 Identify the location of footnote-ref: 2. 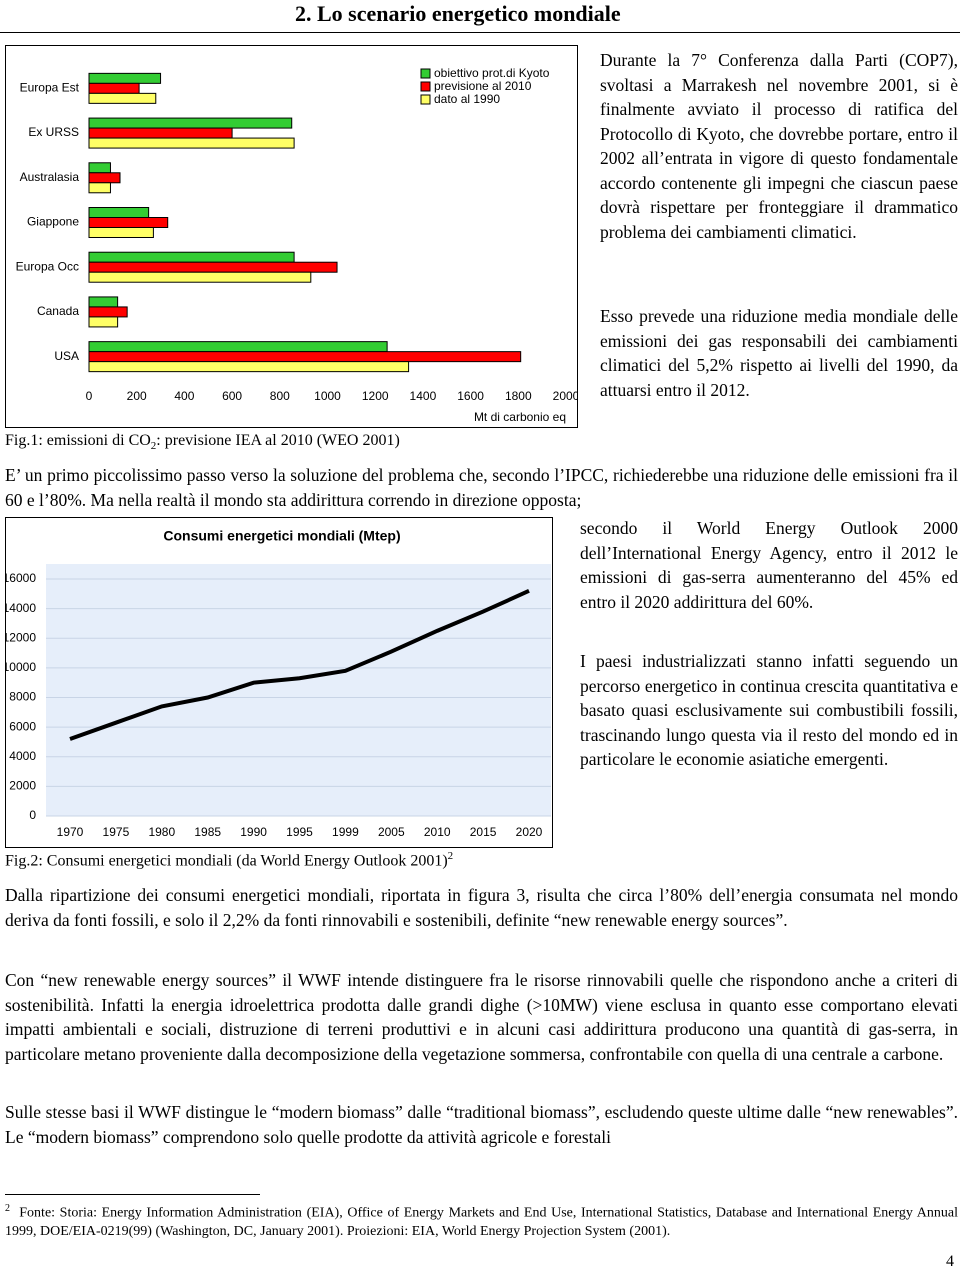
(450, 856).